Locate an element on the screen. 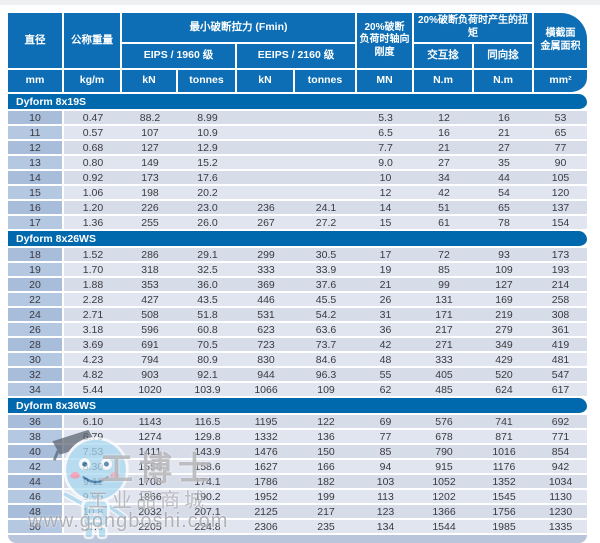 The image size is (600, 543). value-cell: 1352 is located at coordinates (504, 482).